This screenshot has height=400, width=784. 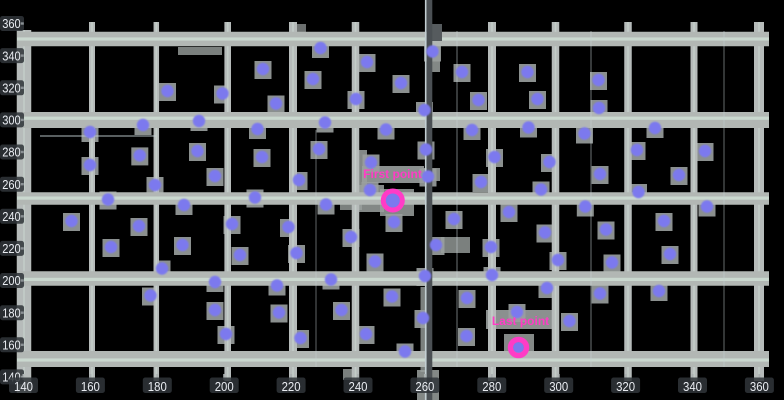 I want to click on svg-text: Last point, so click(x=520, y=321).